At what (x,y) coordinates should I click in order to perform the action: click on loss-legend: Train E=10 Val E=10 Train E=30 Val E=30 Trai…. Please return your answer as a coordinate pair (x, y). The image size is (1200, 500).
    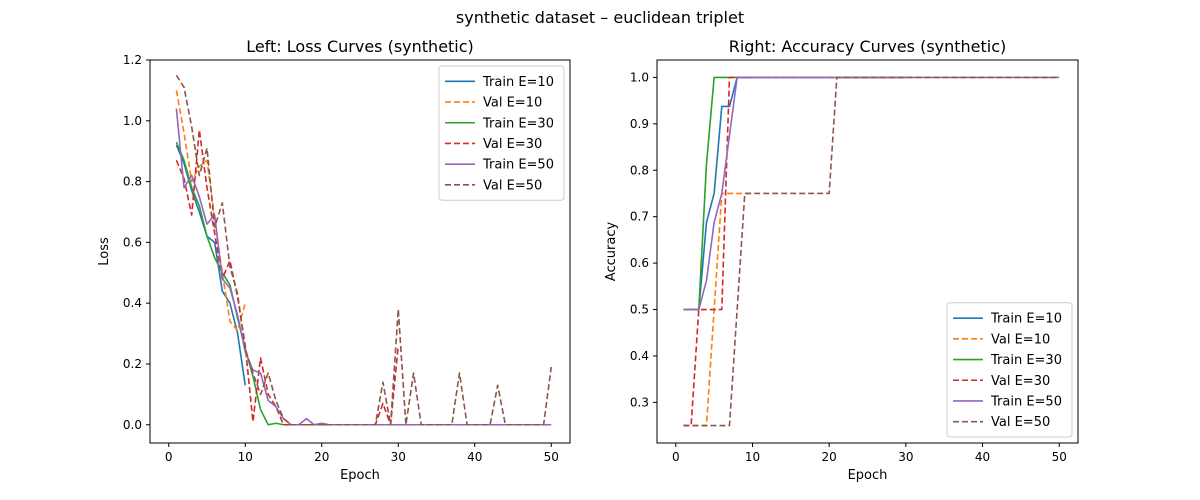
    Looking at the image, I should click on (501, 133).